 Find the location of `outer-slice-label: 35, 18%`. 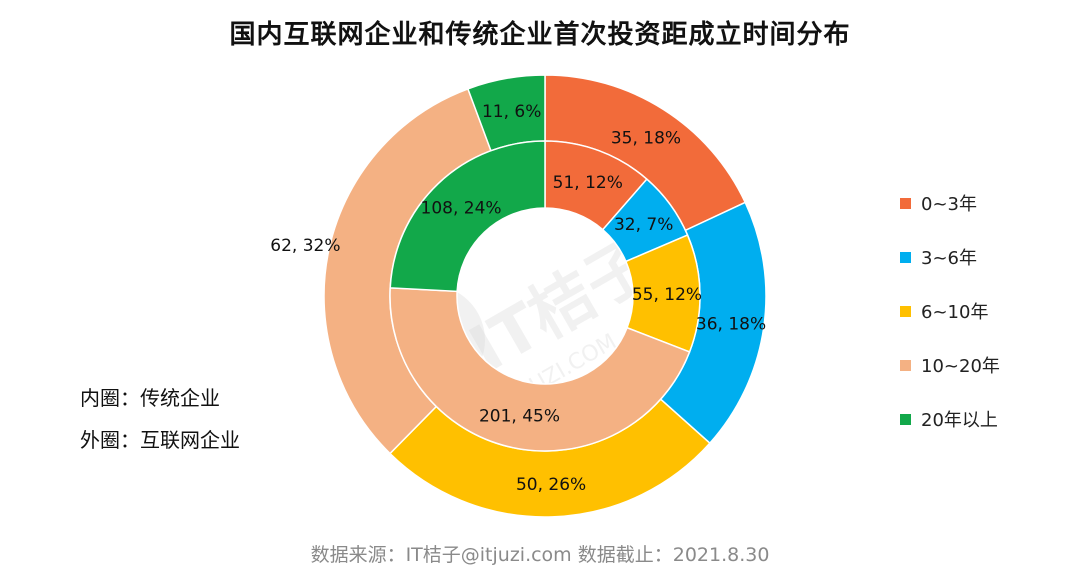

outer-slice-label: 35, 18% is located at coordinates (646, 138).